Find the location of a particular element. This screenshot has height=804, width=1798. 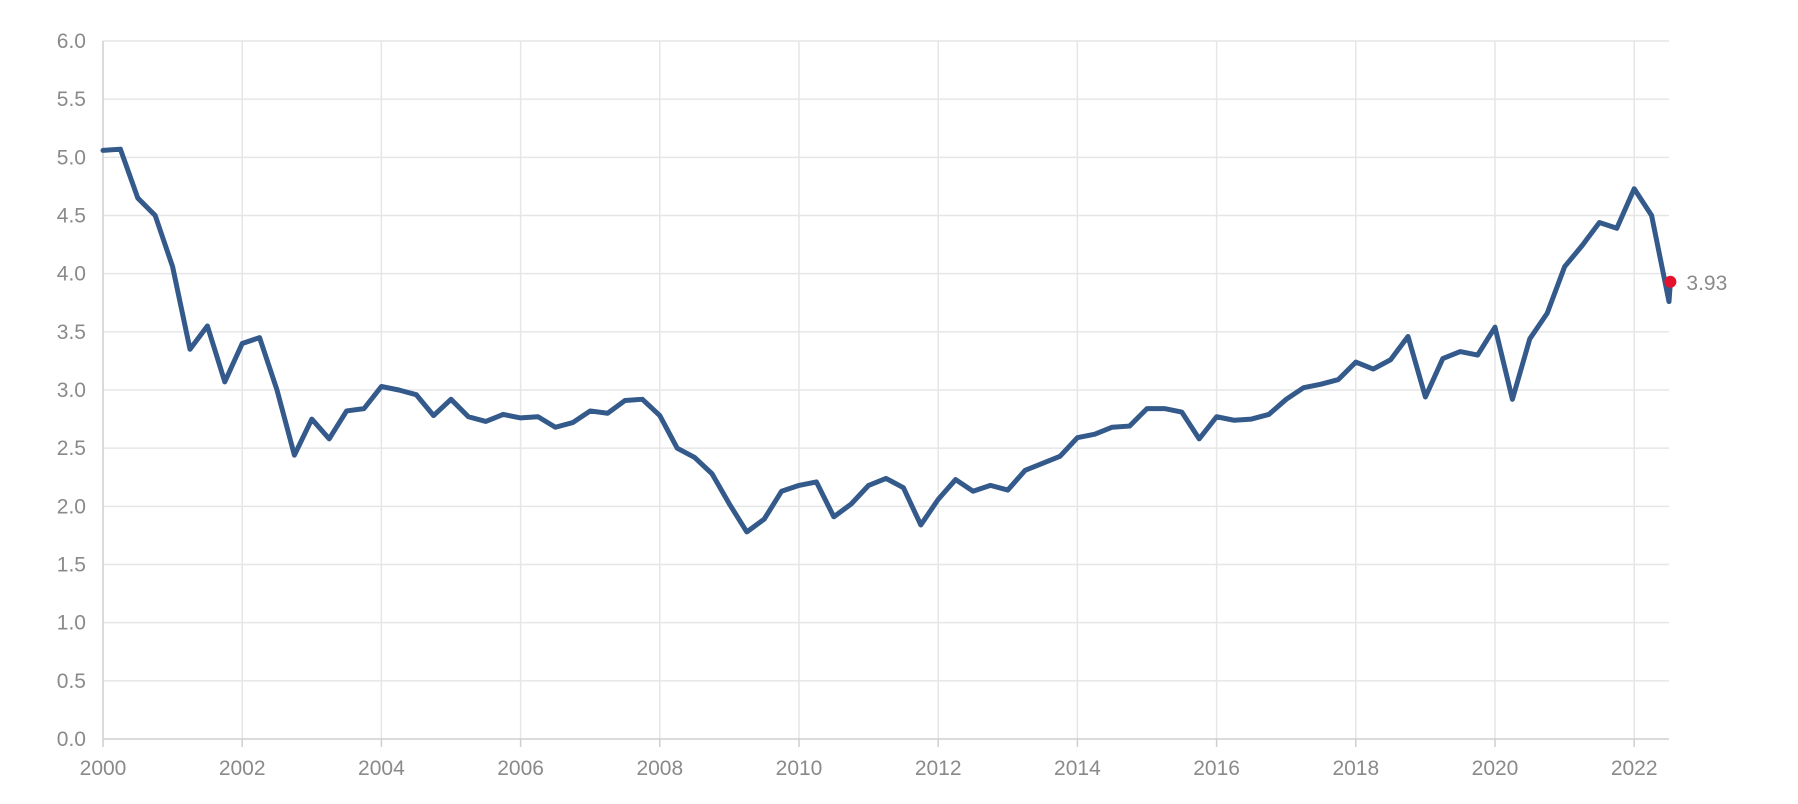

last-value-label: 3.93 is located at coordinates (1706, 283).